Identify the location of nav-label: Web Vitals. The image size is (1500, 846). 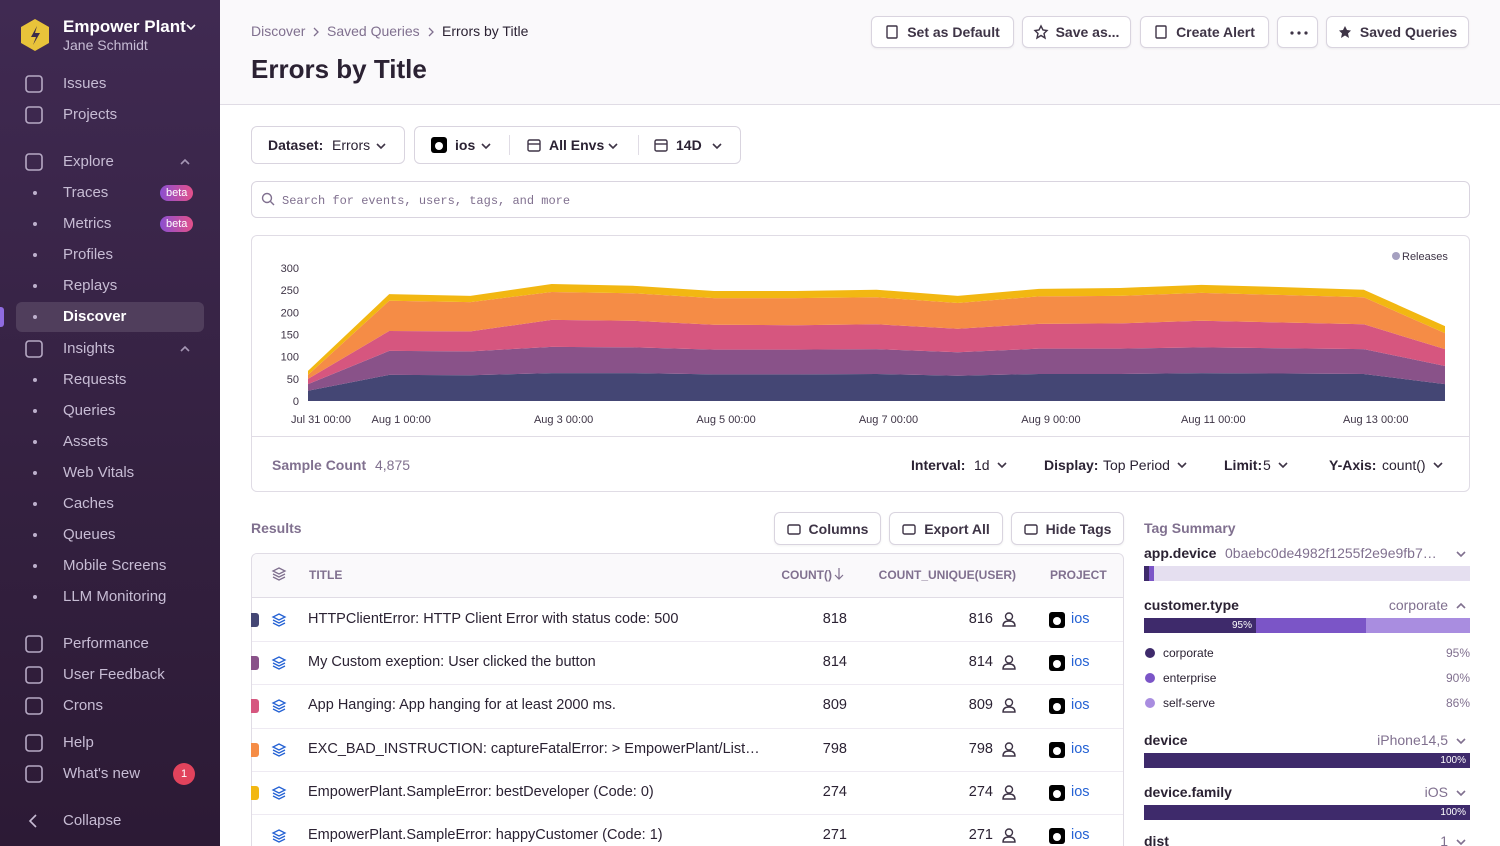
(98, 472).